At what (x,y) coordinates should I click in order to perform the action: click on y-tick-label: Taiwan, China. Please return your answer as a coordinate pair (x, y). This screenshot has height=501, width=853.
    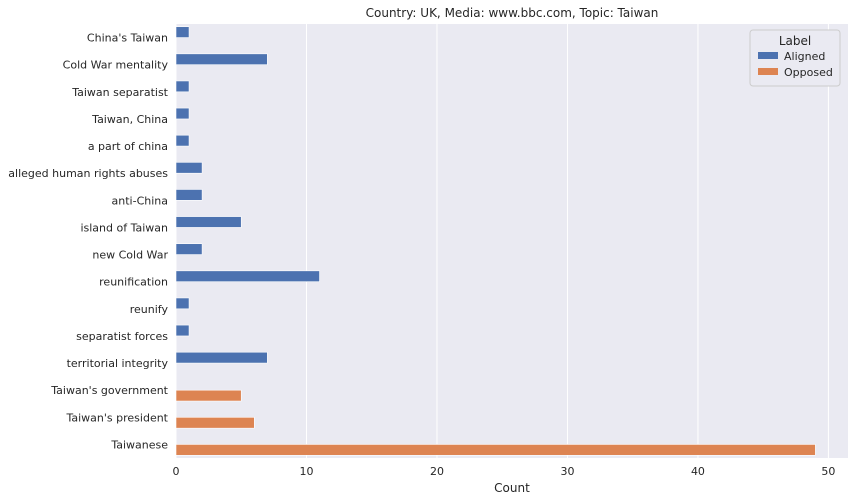
    Looking at the image, I should click on (129, 119).